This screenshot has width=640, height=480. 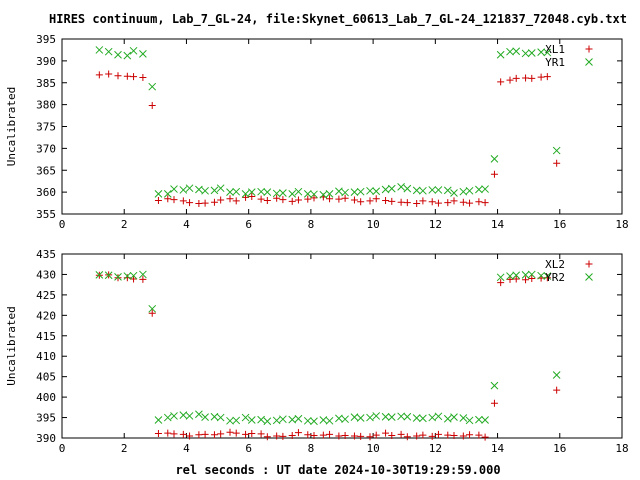 What do you see at coordinates (186, 448) in the screenshot?
I see `x-tick-label: 4` at bounding box center [186, 448].